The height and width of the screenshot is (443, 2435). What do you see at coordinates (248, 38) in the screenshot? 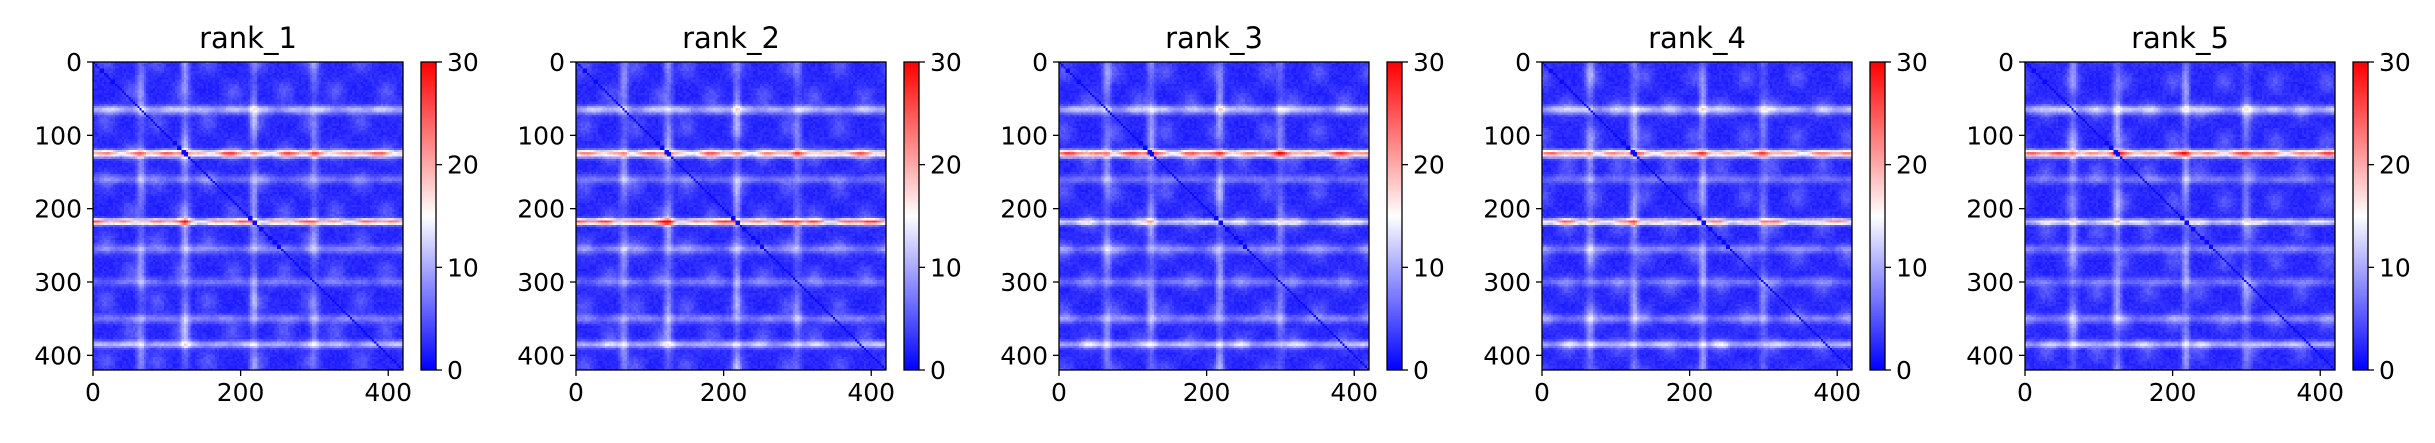
I see `panel-title: rank_1` at bounding box center [248, 38].